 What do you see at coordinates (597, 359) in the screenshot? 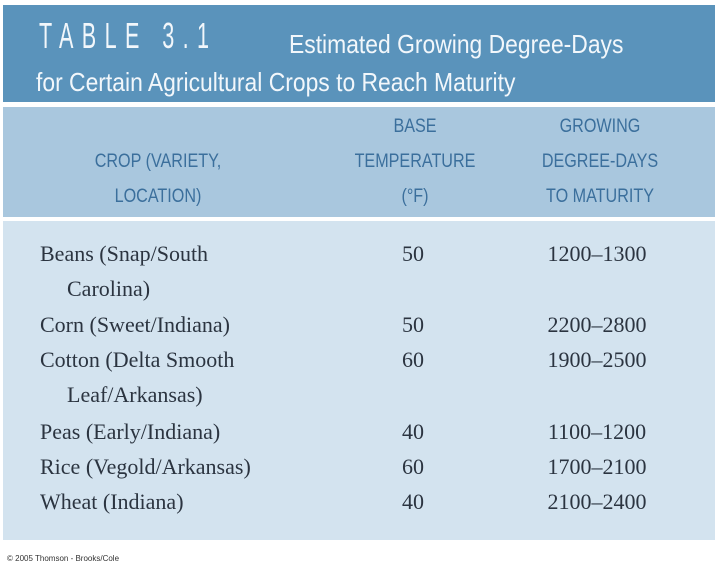
I see `cell-growing-degree-days: 1900–2500` at bounding box center [597, 359].